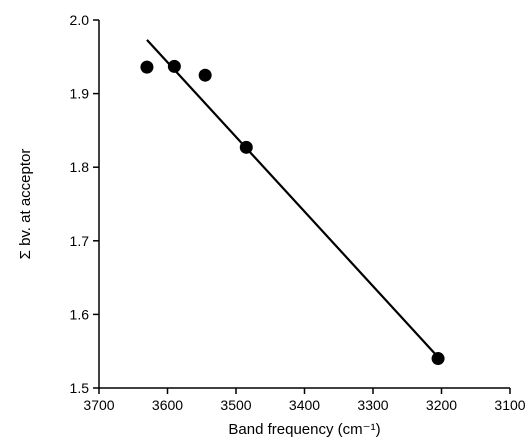 Image resolution: width=531 pixels, height=443 pixels. What do you see at coordinates (80, 388) in the screenshot?
I see `y-tick-label: 1.5` at bounding box center [80, 388].